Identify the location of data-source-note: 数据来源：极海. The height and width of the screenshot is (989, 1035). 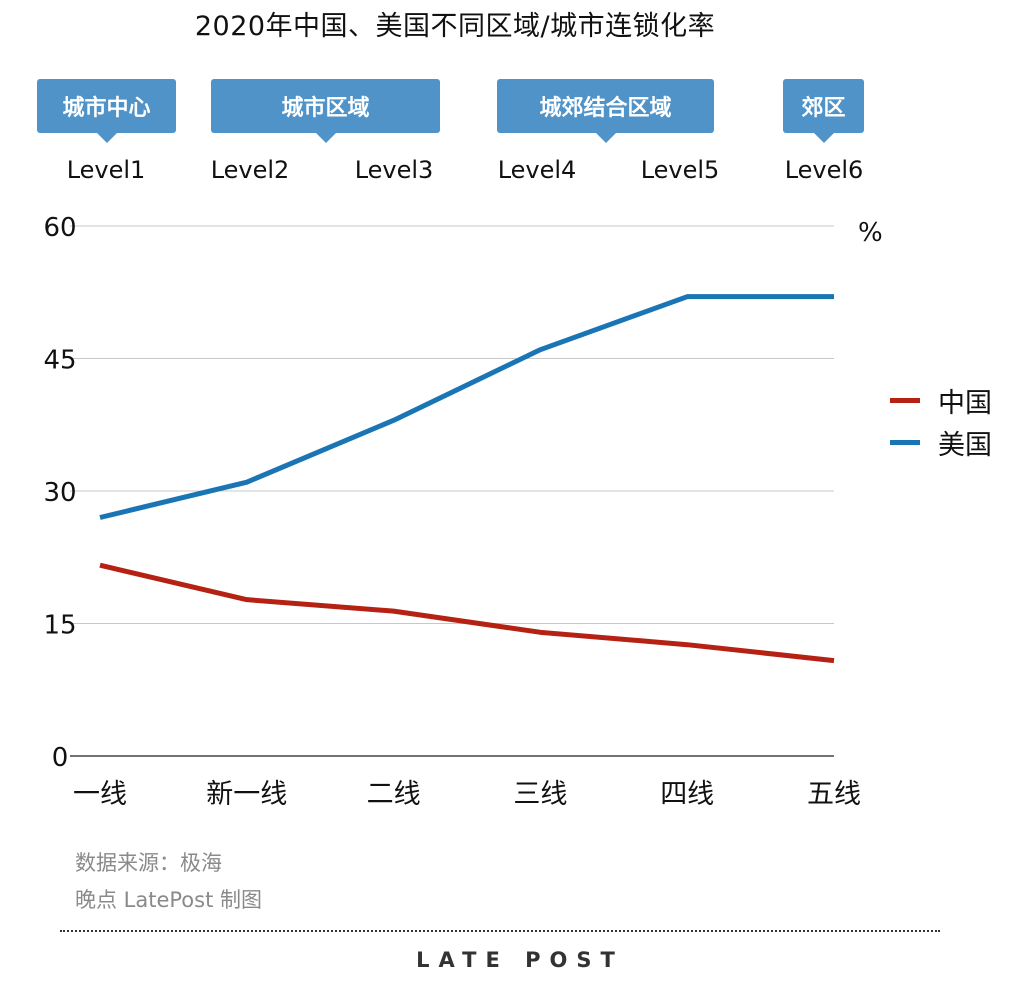
(148, 863).